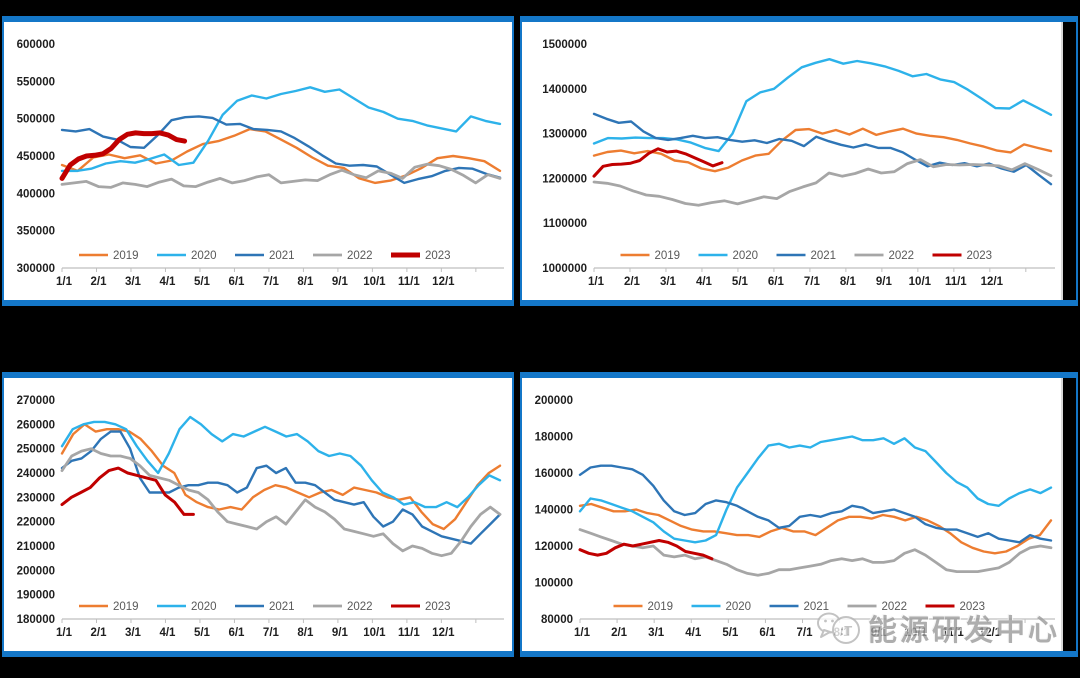 The width and height of the screenshot is (1080, 678). I want to click on y-axis-tick-label: 1500000, so click(564, 45).